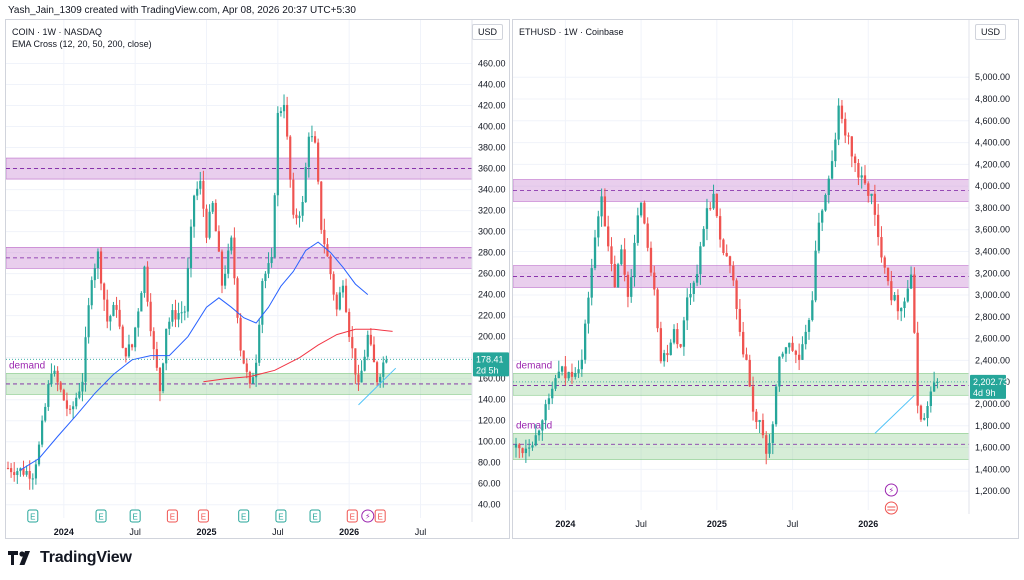 This screenshot has width=1024, height=580. I want to click on coin-y-tick-label: 380.00, so click(492, 148).